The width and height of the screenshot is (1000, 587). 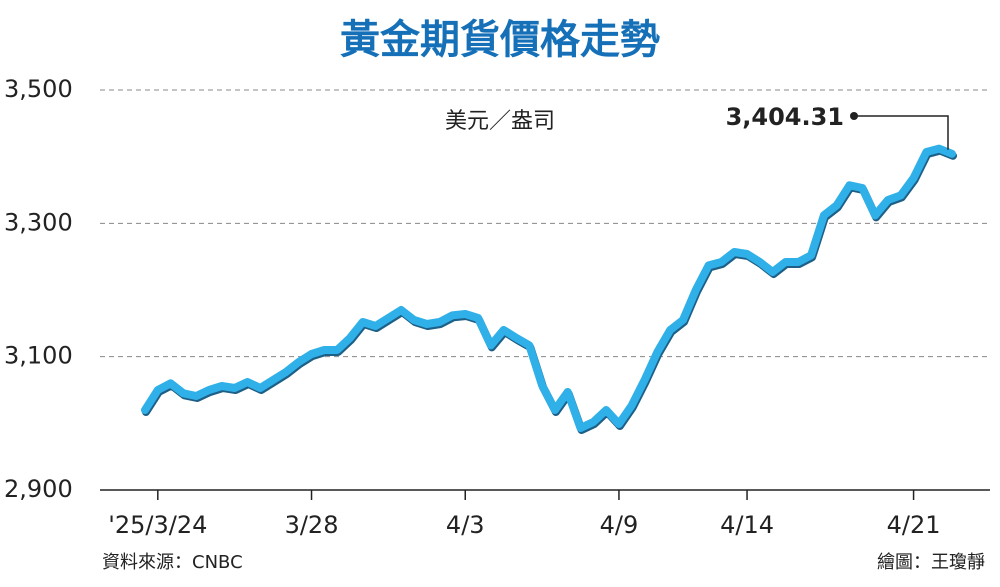 What do you see at coordinates (38, 89) in the screenshot?
I see `y-tick-label: 3,500` at bounding box center [38, 89].